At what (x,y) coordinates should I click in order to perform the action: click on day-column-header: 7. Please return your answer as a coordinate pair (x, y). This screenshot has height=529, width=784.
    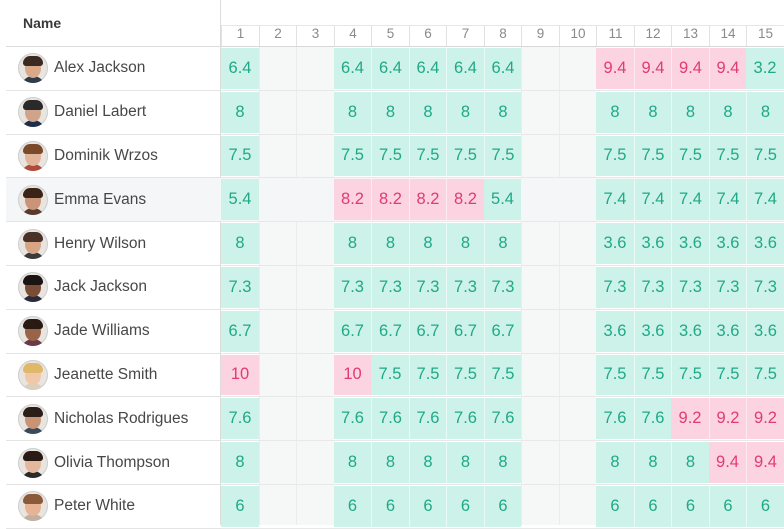
    Looking at the image, I should click on (465, 36).